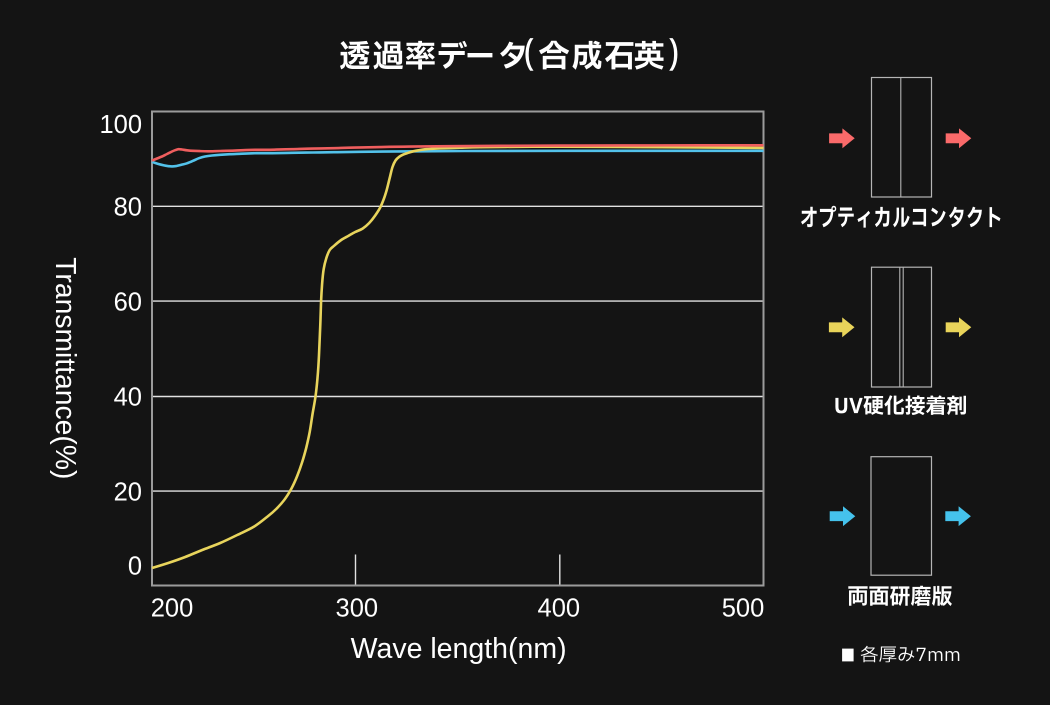  I want to click on svg-text: 100, so click(120, 125).